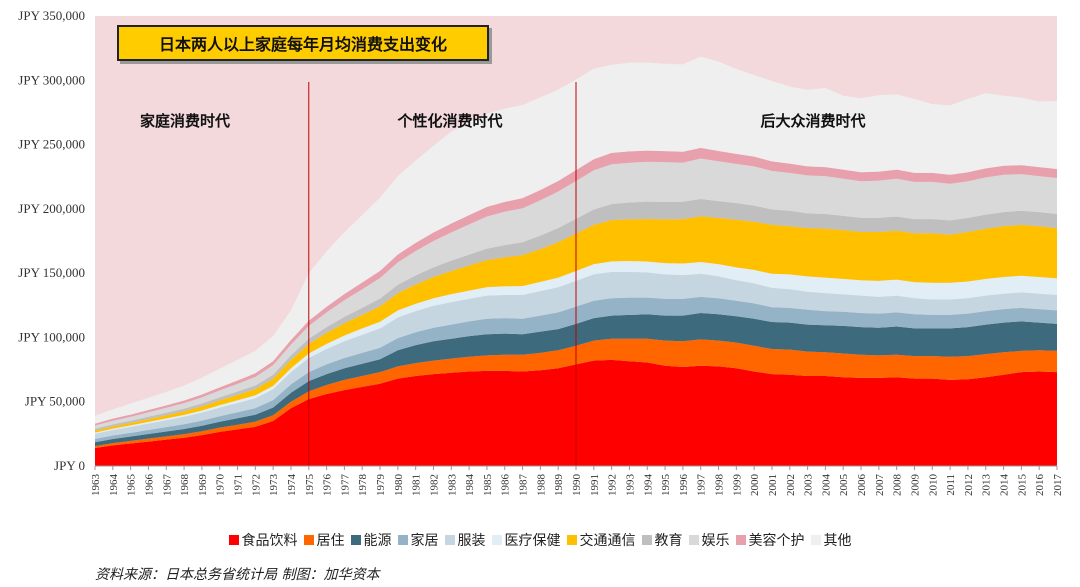  What do you see at coordinates (256, 485) in the screenshot?
I see `x-tick-label: 1972` at bounding box center [256, 485].